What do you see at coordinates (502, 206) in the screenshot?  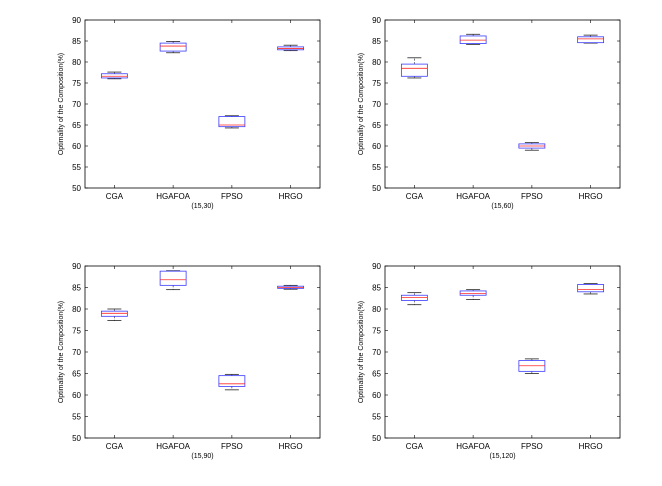 I see `panel-subtitle: (15,60)` at bounding box center [502, 206].